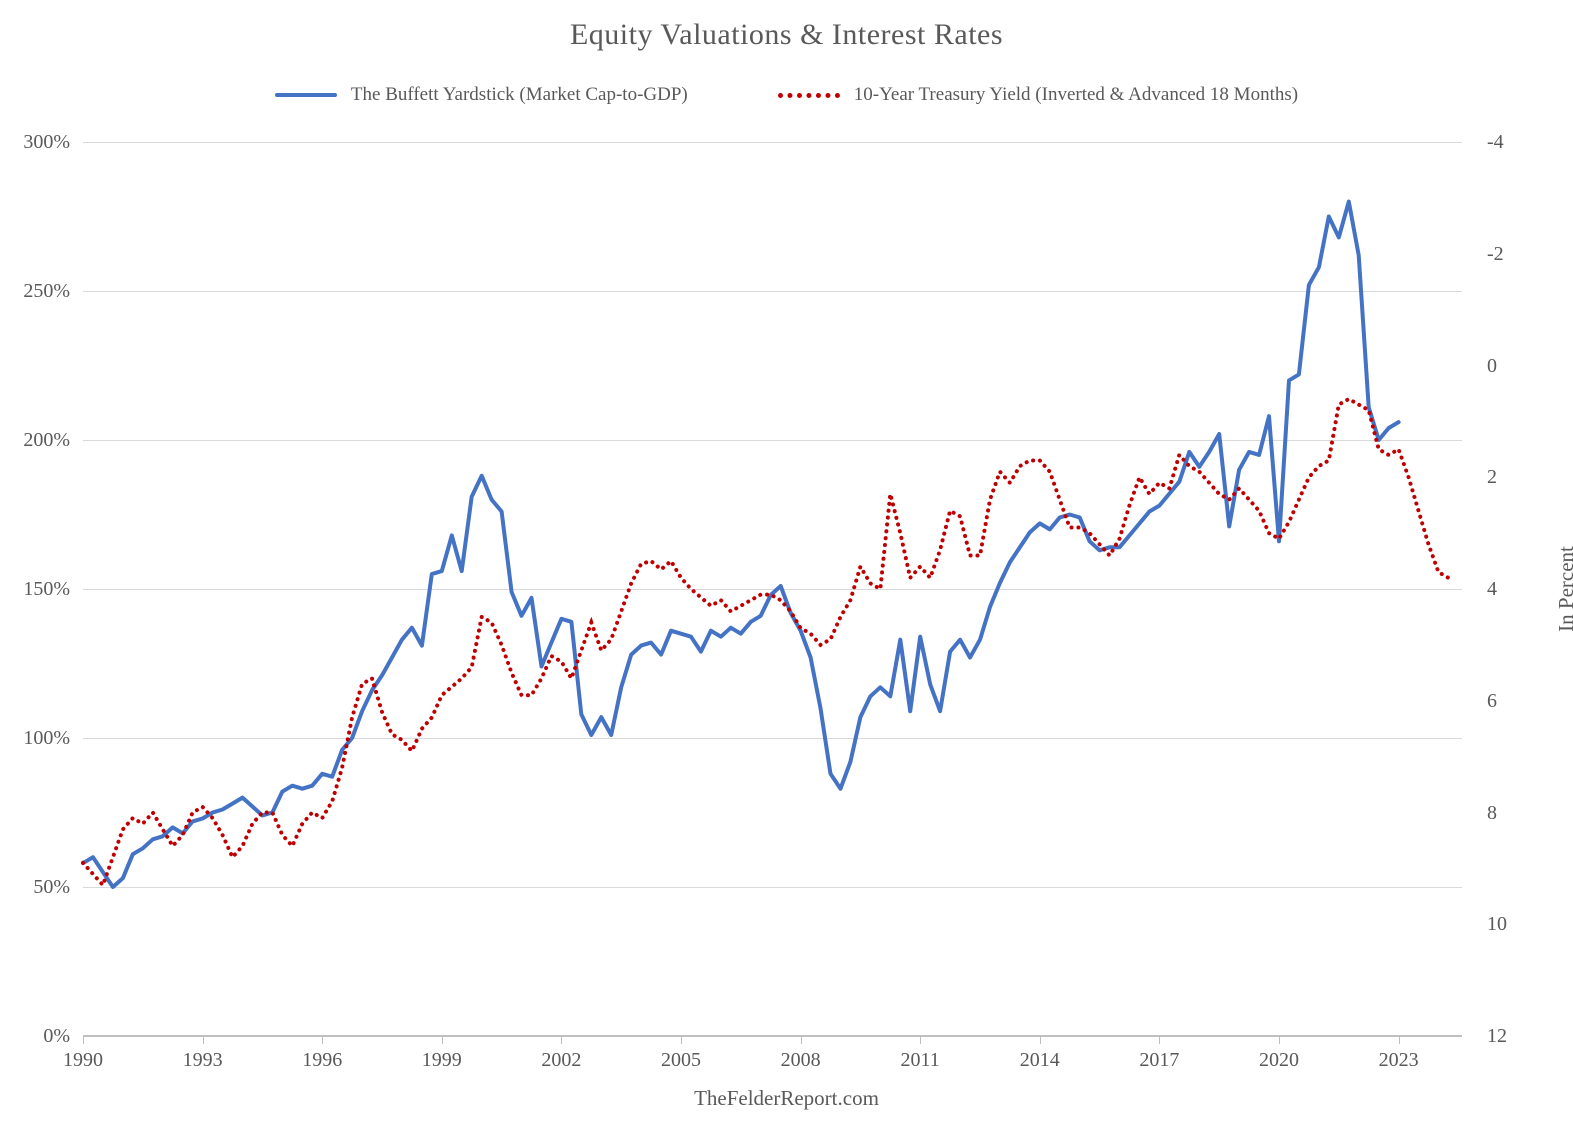 The height and width of the screenshot is (1143, 1573). I want to click on x-axis-tick-label: 2020, so click(1279, 1060).